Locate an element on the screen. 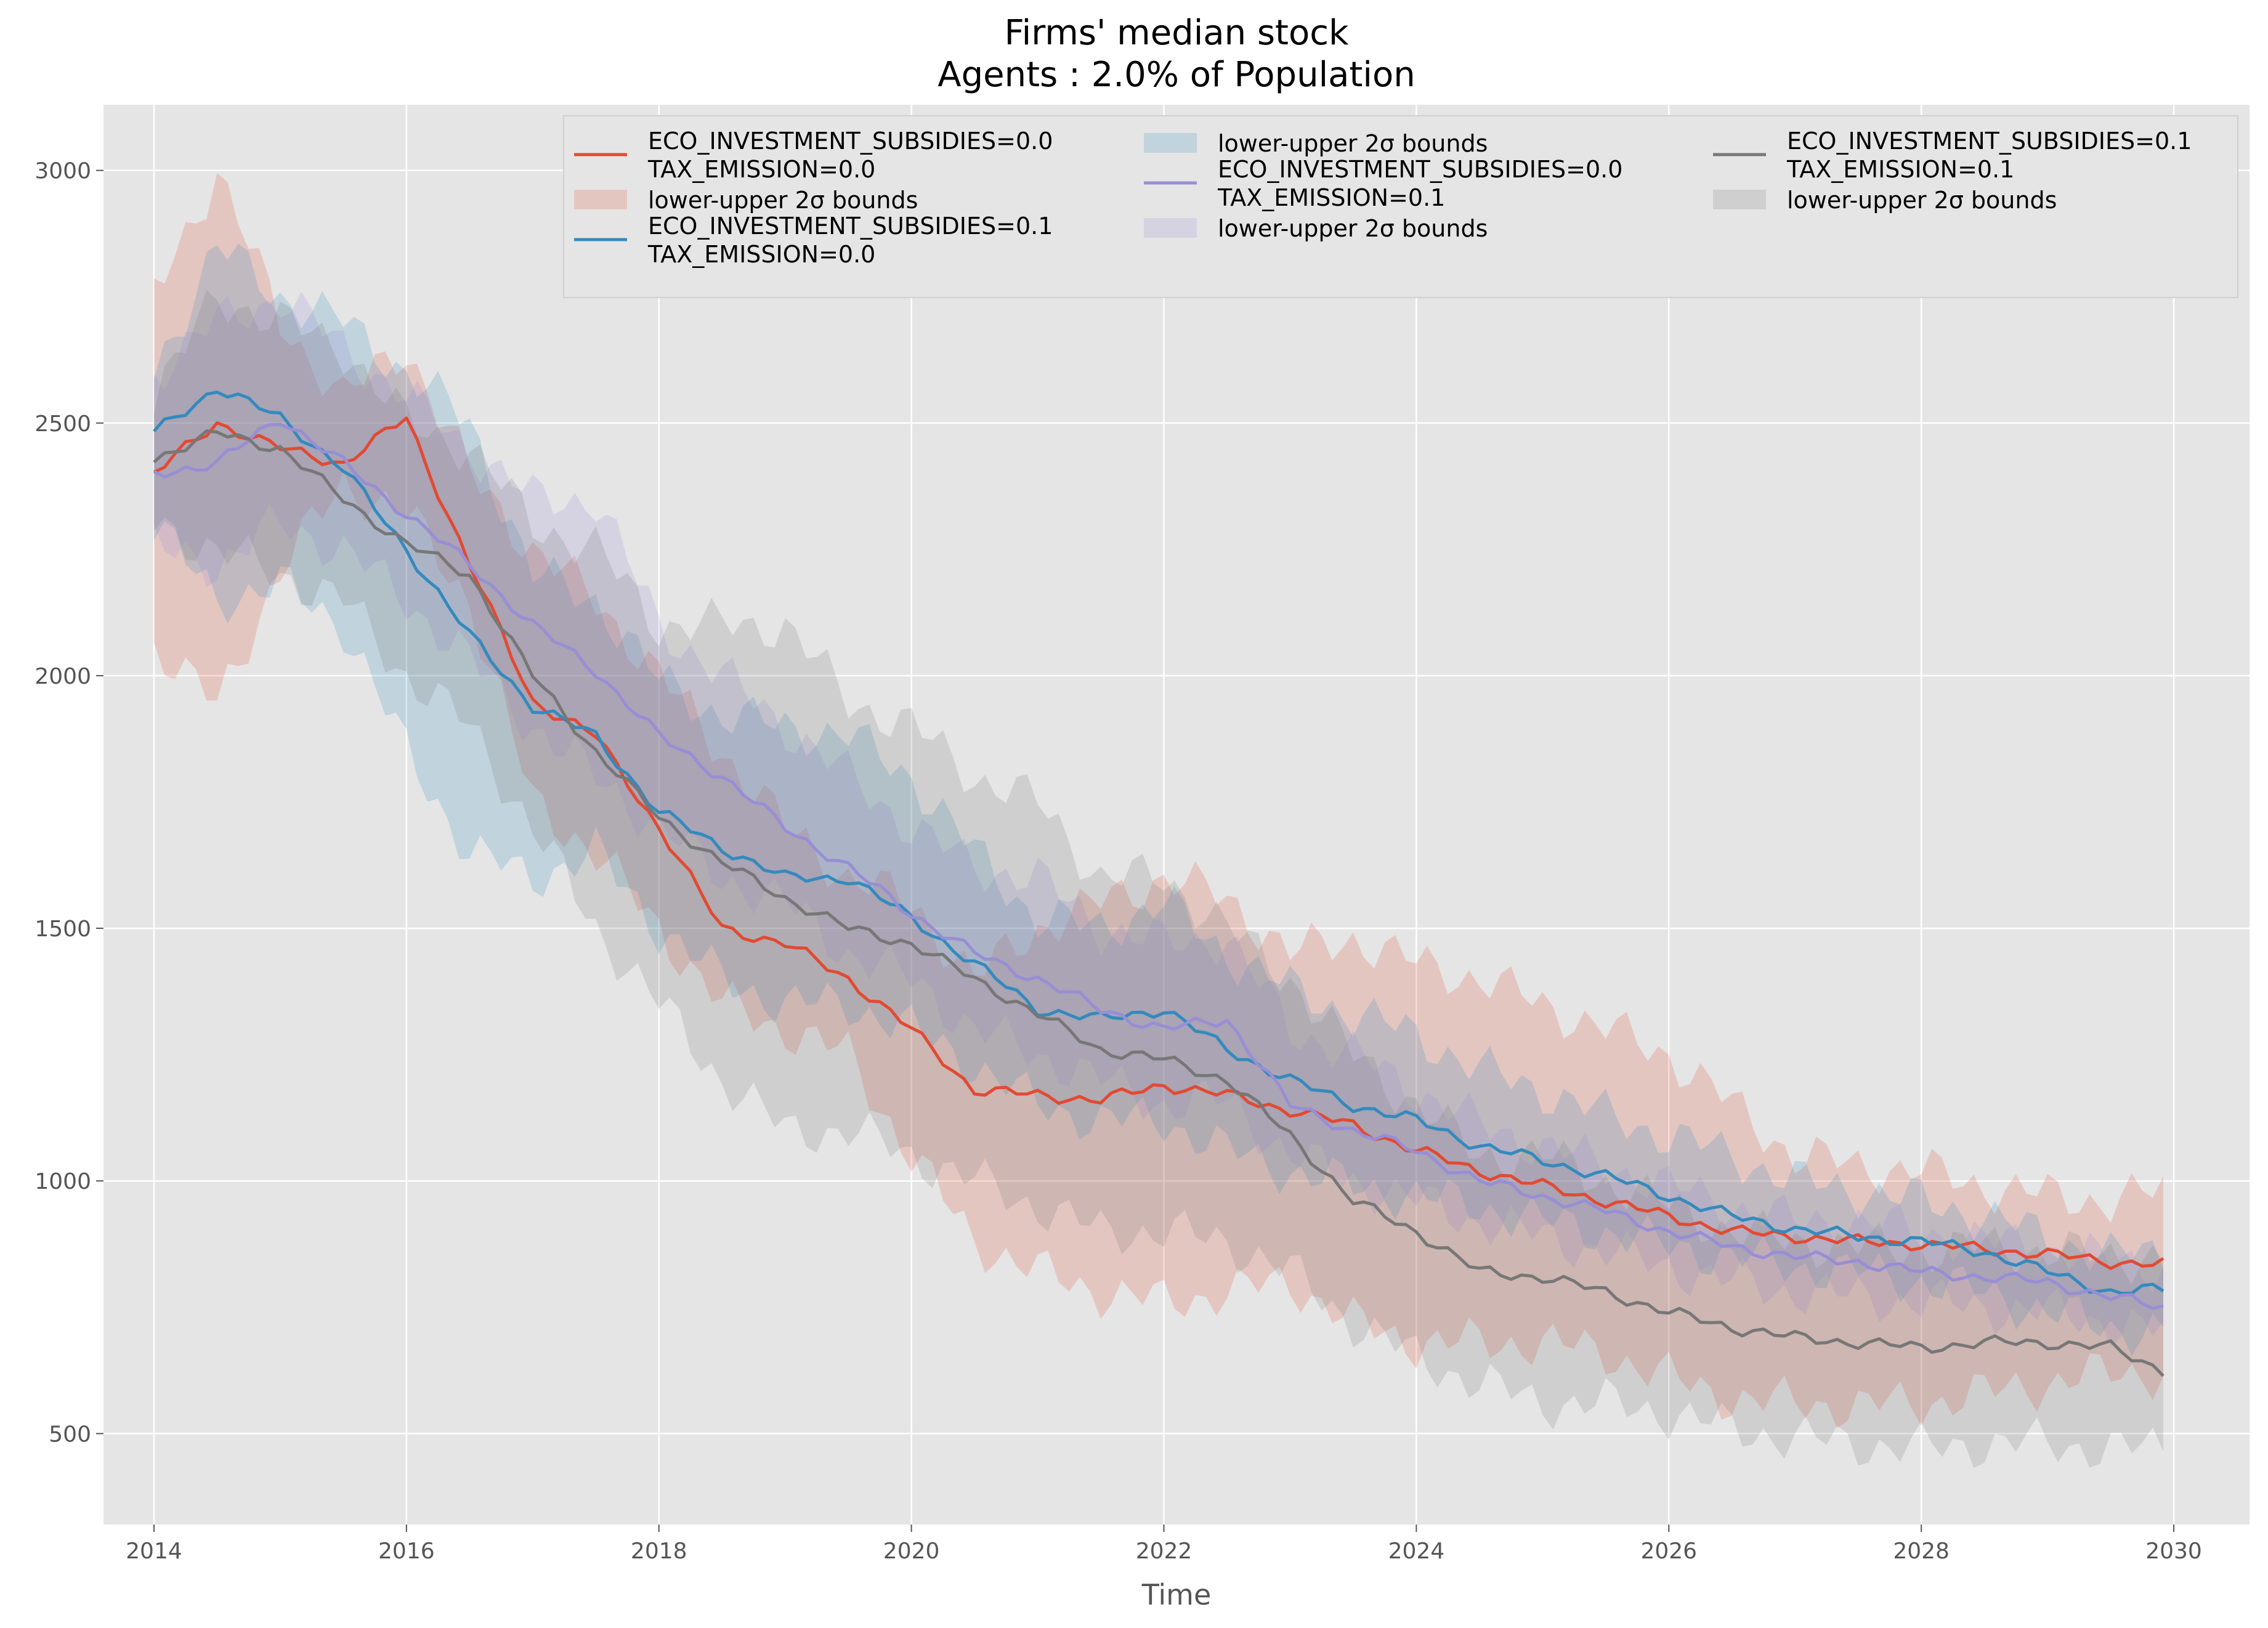  chart-subtitle: Agents : 2.0% of Population is located at coordinates (1177, 75).